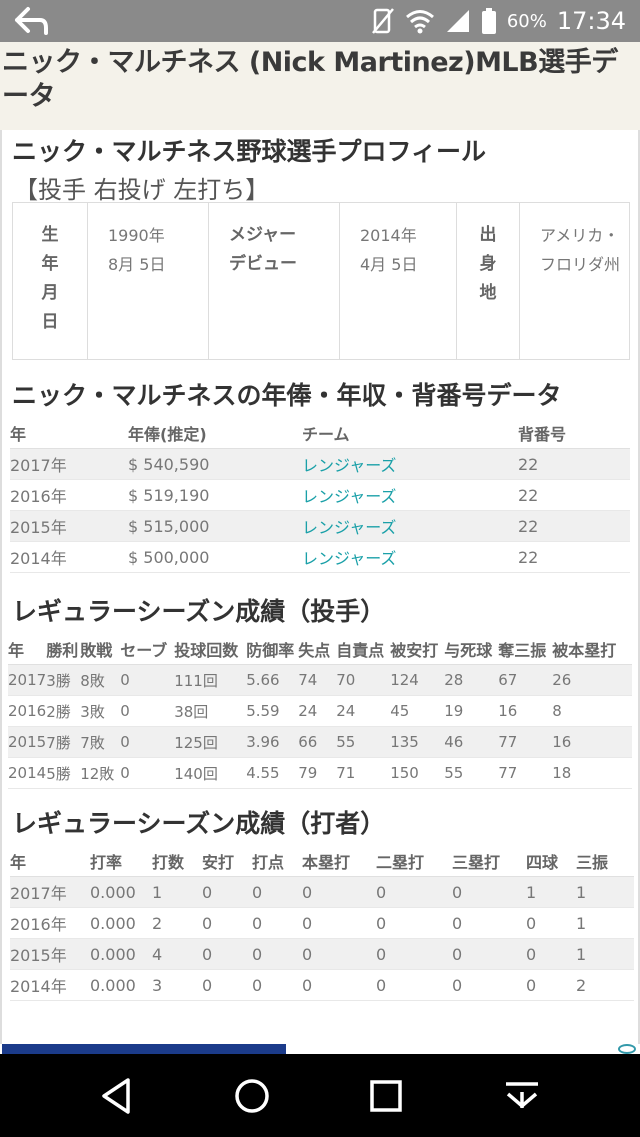  Describe the element at coordinates (627, 1049) in the screenshot. I see `ad-info-icon` at that location.